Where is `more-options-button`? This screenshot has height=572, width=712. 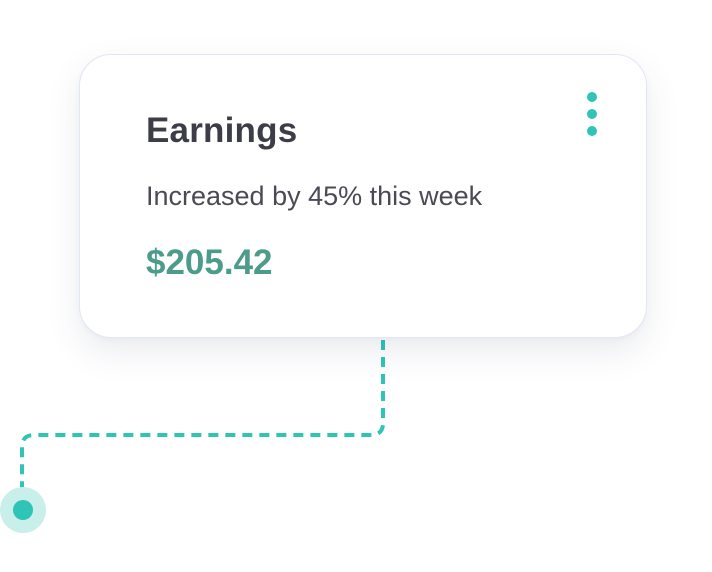
more-options-button is located at coordinates (592, 115).